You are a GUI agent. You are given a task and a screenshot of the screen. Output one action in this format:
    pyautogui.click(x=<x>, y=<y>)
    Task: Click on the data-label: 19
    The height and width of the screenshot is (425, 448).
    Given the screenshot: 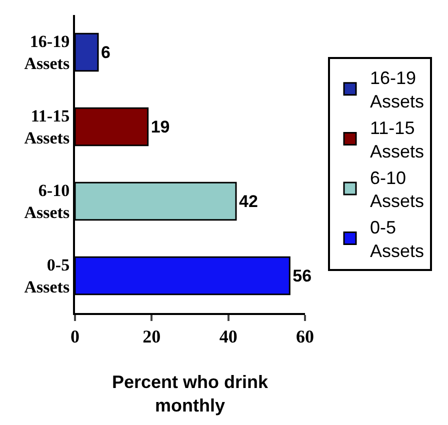 What is the action you would take?
    pyautogui.click(x=160, y=126)
    